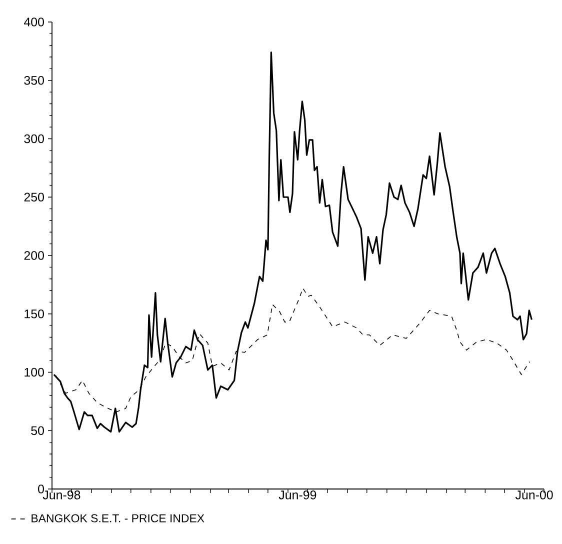  What do you see at coordinates (34, 372) in the screenshot?
I see `y-tick-label: 100` at bounding box center [34, 372].